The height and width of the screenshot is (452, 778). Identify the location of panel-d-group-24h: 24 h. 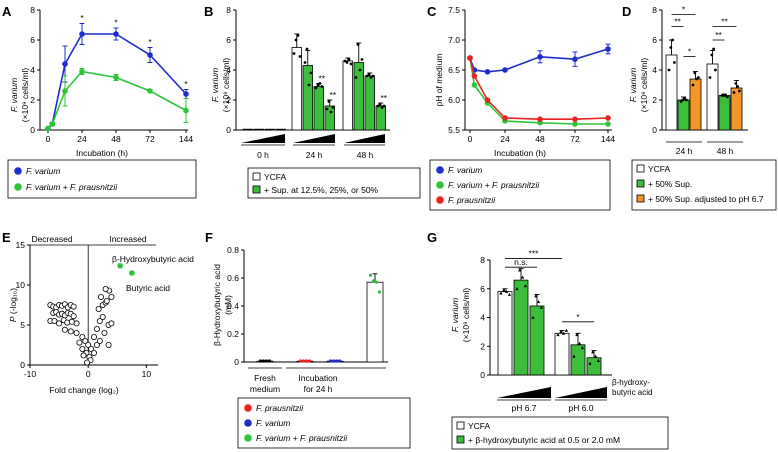
(684, 151).